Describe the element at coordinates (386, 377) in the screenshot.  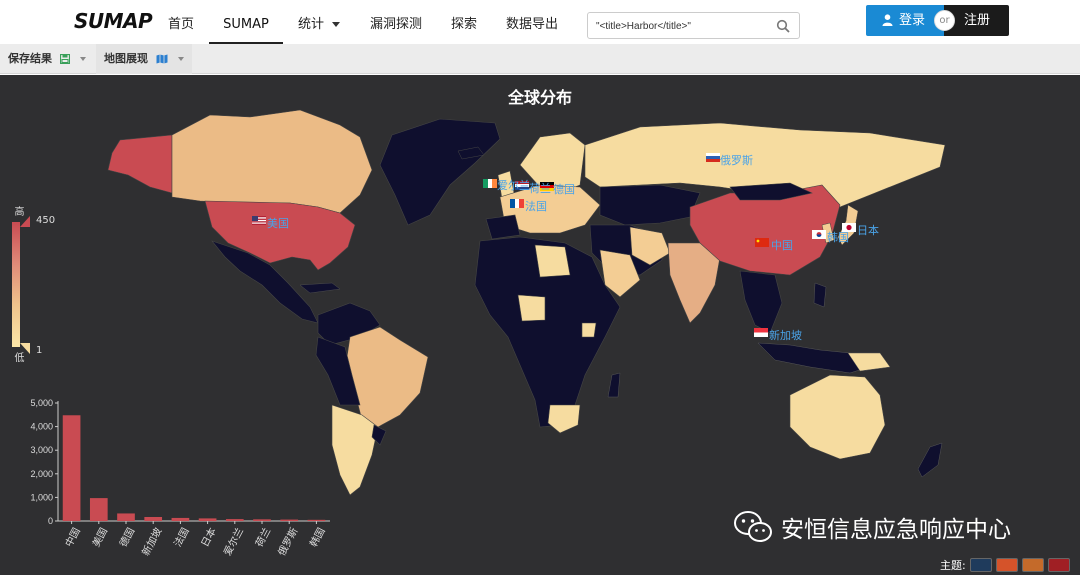
I see `country-brazil` at that location.